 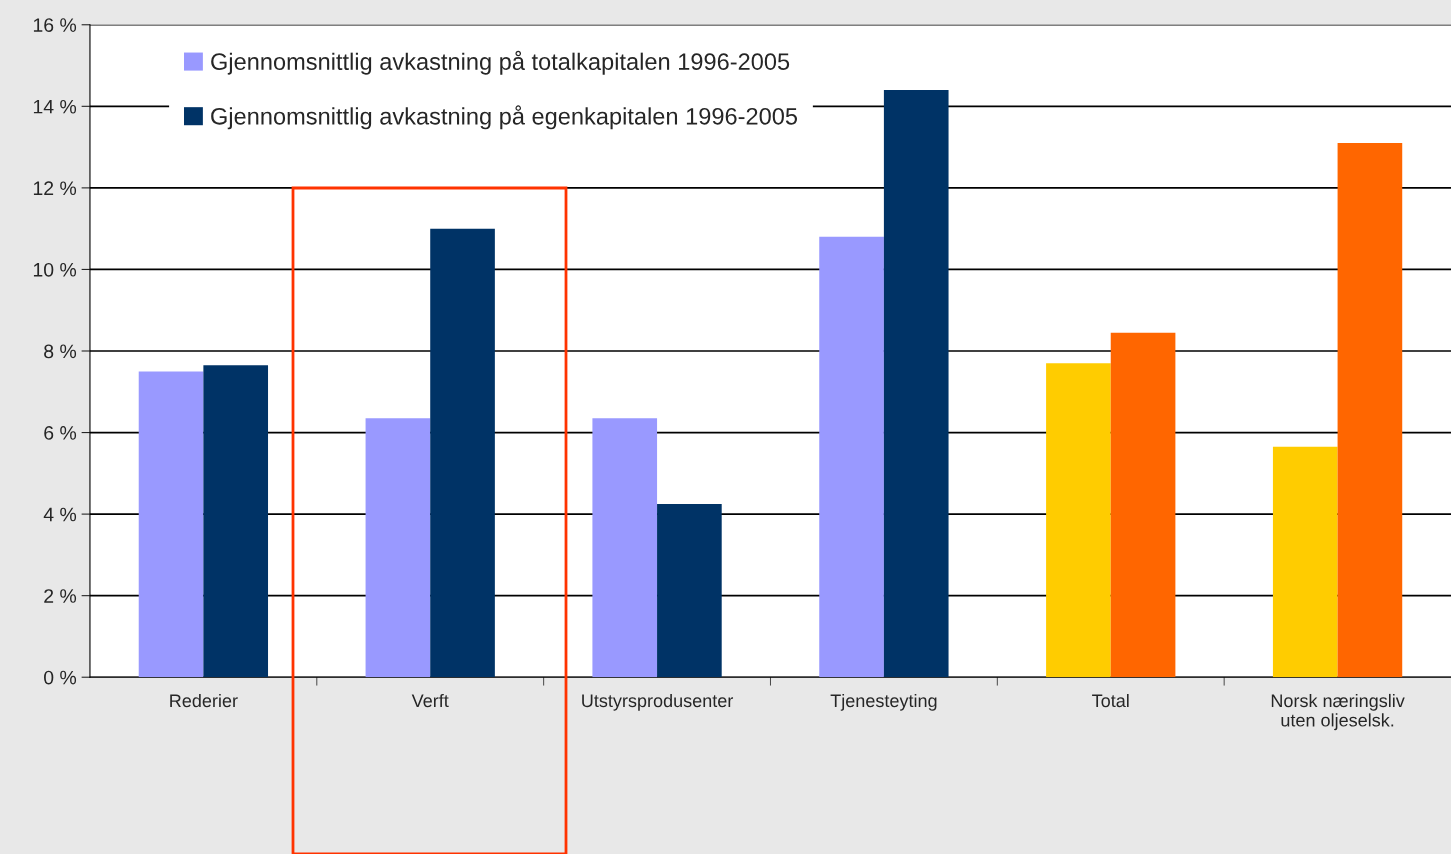 What do you see at coordinates (60, 351) in the screenshot?
I see `y-tick-label: 8 %` at bounding box center [60, 351].